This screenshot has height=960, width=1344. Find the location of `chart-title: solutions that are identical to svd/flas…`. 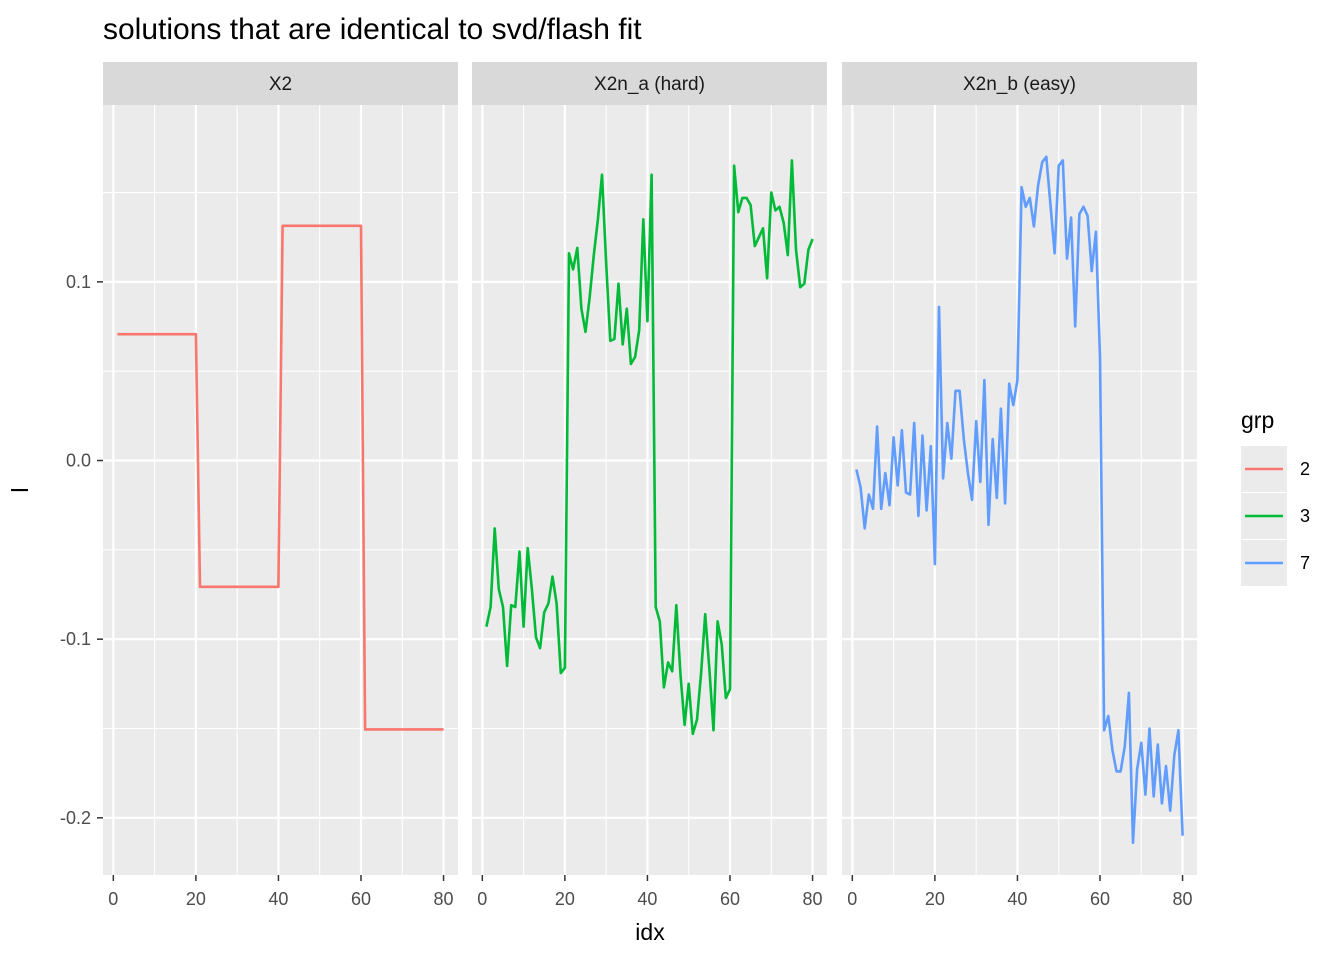

chart-title: solutions that are identical to svd/flas… is located at coordinates (372, 29).